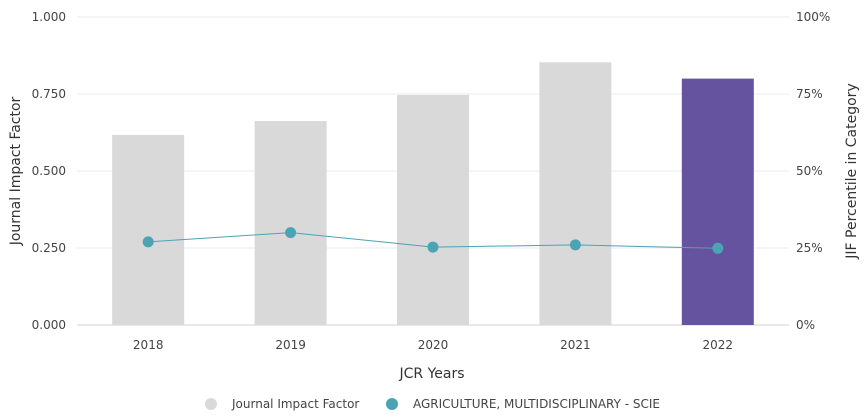  I want to click on x-tick-label: 2022, so click(718, 345).